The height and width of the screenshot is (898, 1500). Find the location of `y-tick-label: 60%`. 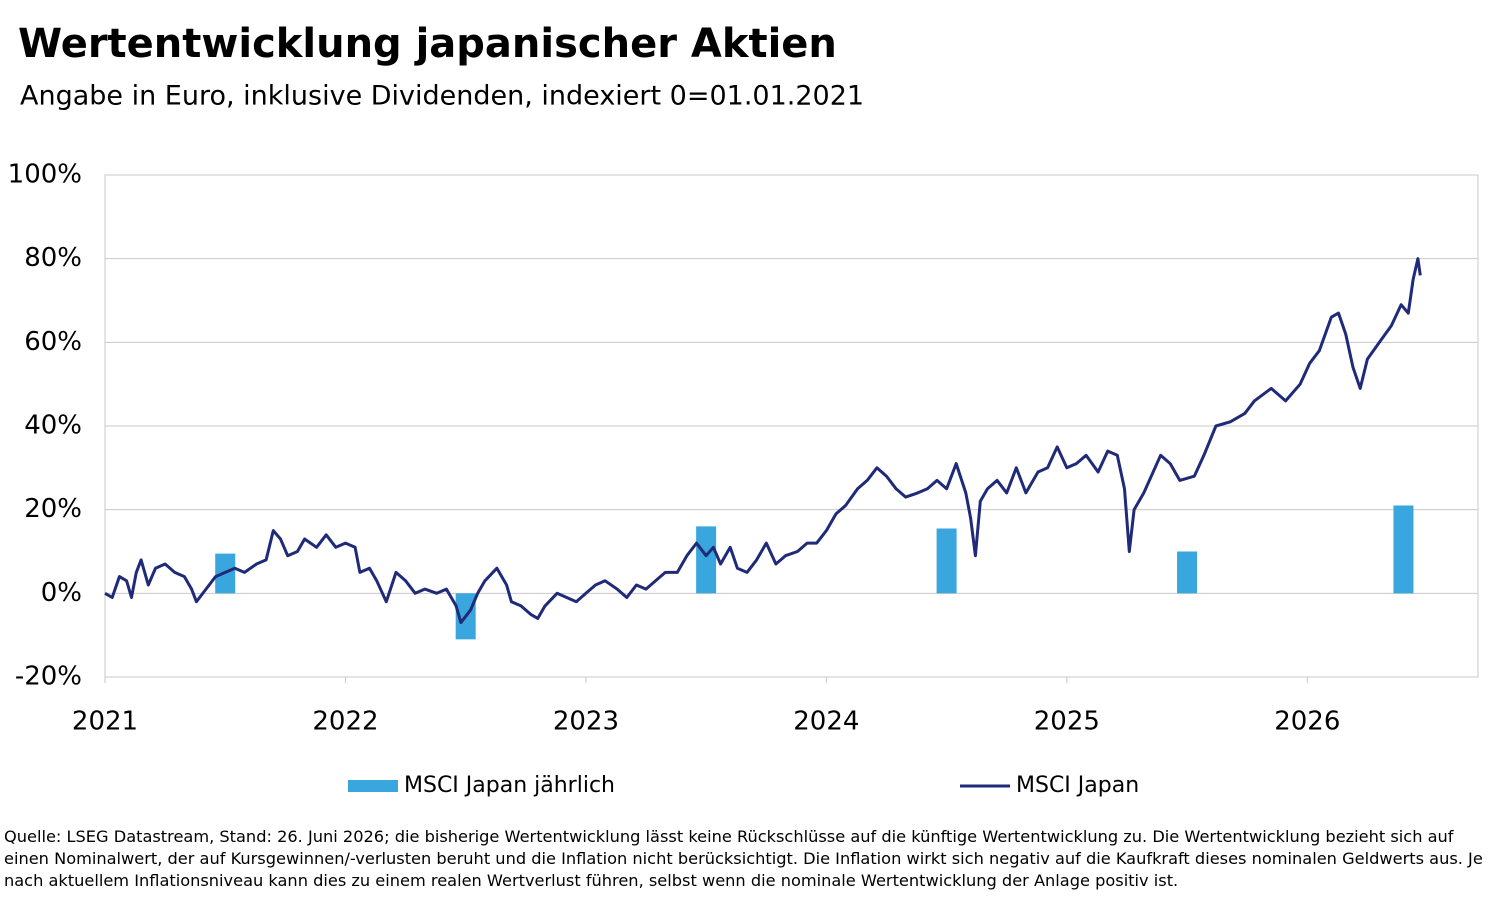

y-tick-label: 60% is located at coordinates (53, 342).